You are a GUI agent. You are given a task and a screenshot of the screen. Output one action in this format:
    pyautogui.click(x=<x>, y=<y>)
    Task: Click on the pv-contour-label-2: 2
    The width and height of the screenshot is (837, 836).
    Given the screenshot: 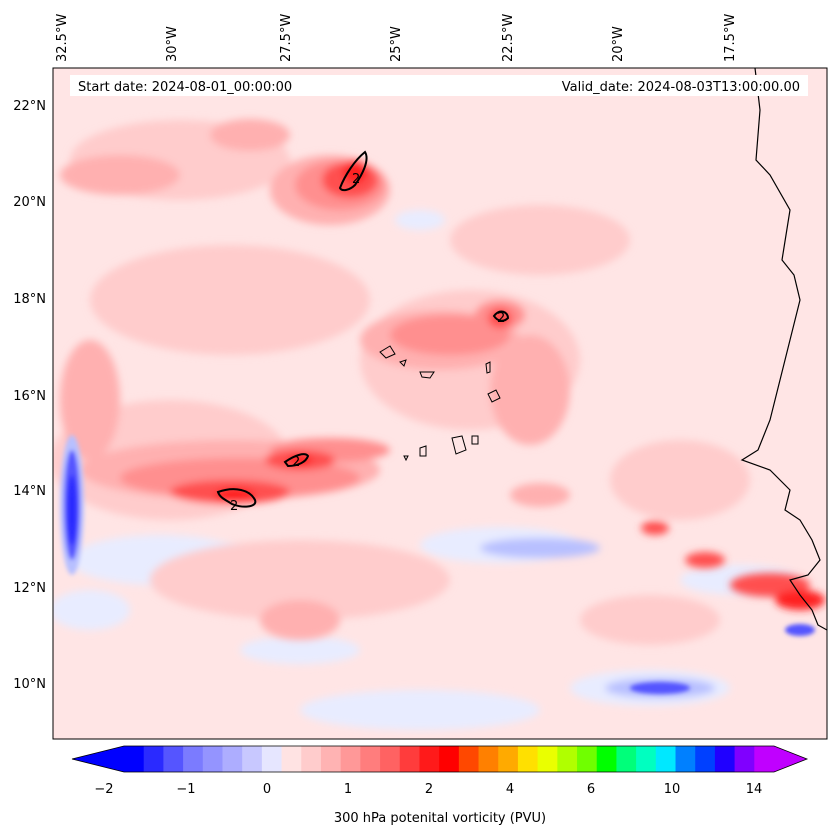 What is the action you would take?
    pyautogui.click(x=234, y=506)
    